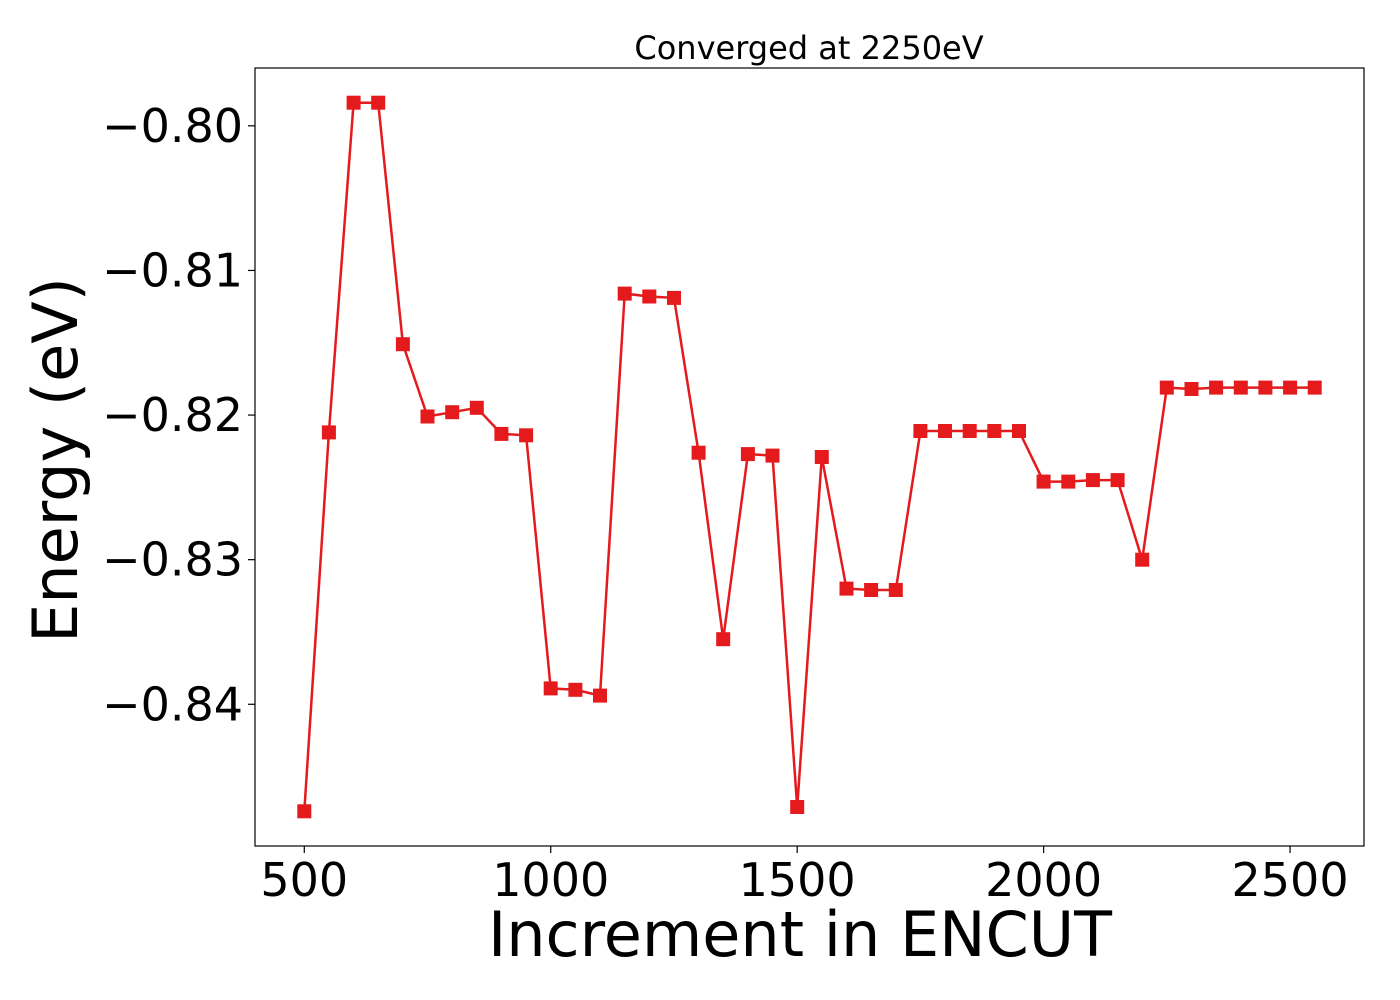 The height and width of the screenshot is (1000, 1400). I want to click on y-axis-ticks: −0.80 −0.81 −0.82 −0.83 −0.84, so click(178, 415).